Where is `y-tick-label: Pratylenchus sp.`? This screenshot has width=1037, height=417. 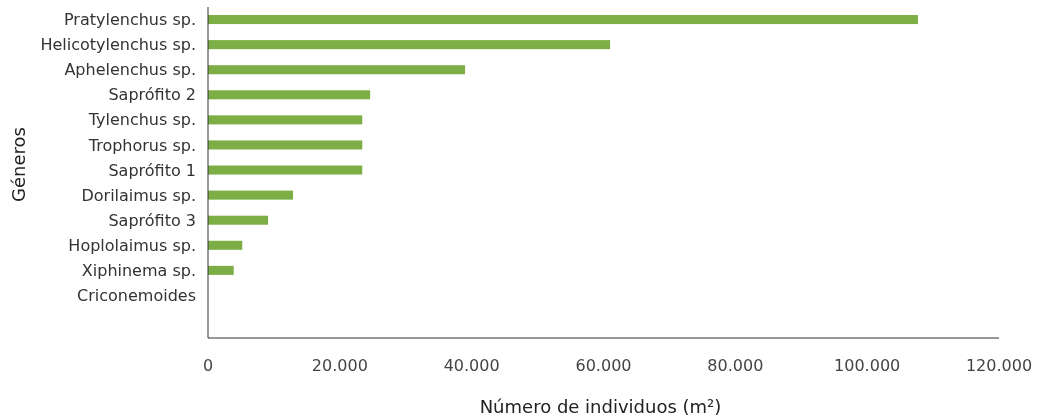 y-tick-label: Pratylenchus sp. is located at coordinates (130, 20).